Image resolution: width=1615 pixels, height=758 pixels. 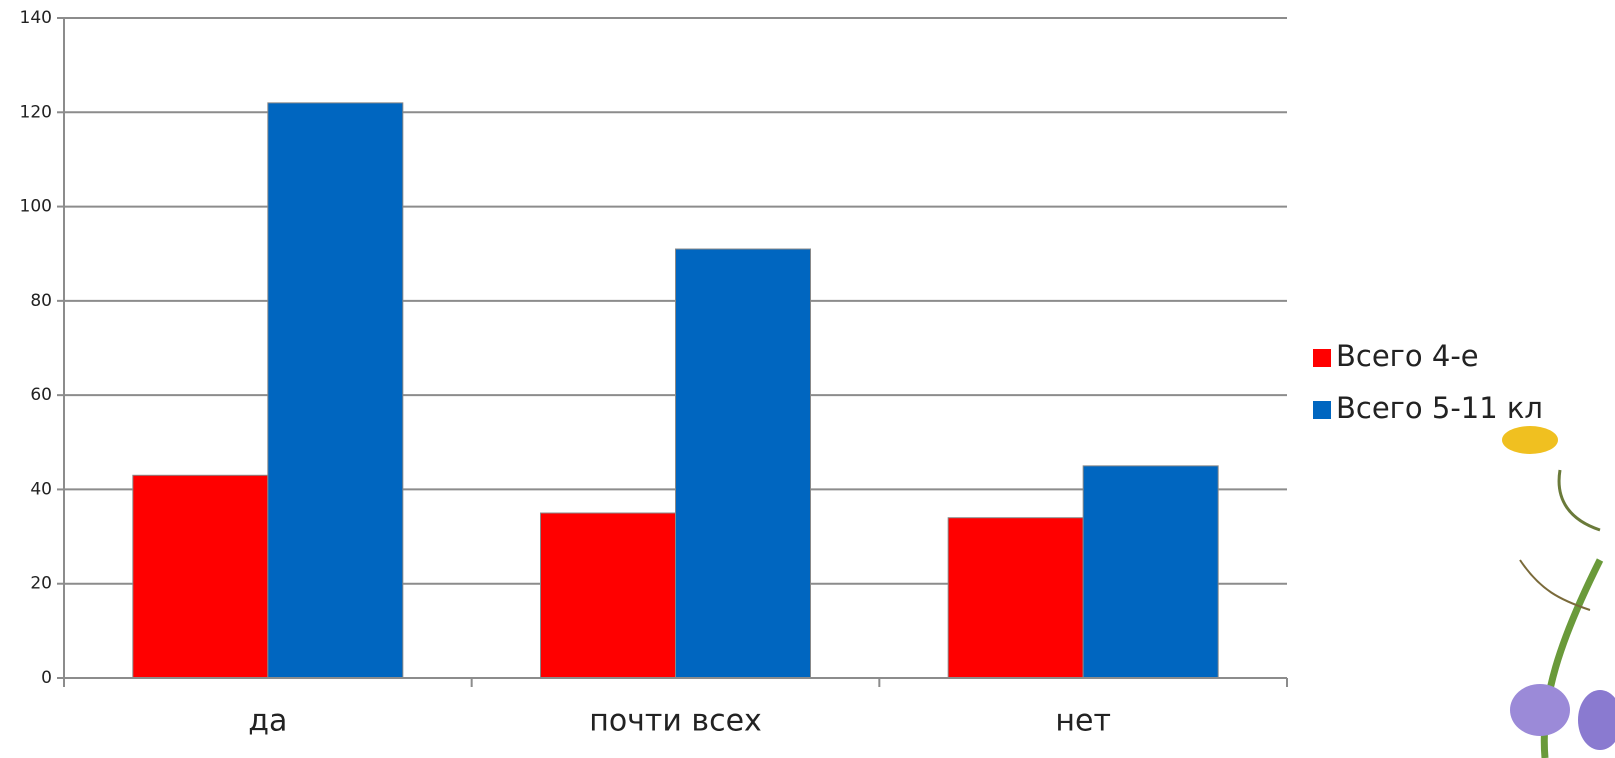 I want to click on x-tick-label: нет, so click(x=1083, y=721).